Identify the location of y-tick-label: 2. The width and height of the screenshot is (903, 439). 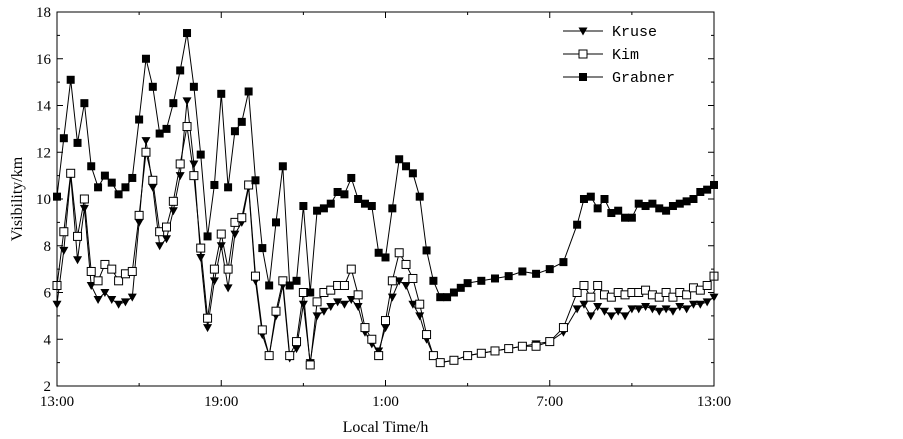
(48, 387).